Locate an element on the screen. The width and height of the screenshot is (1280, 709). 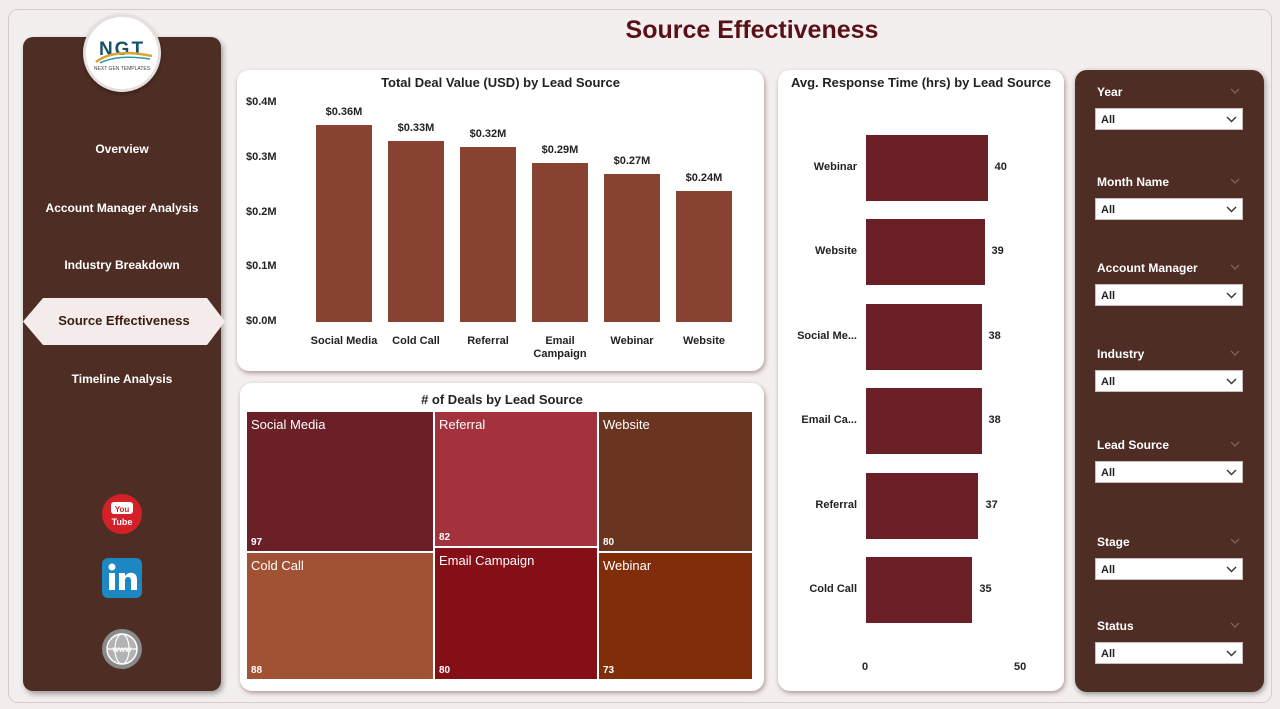
response-time-category-label: Referral is located at coordinates (836, 504).